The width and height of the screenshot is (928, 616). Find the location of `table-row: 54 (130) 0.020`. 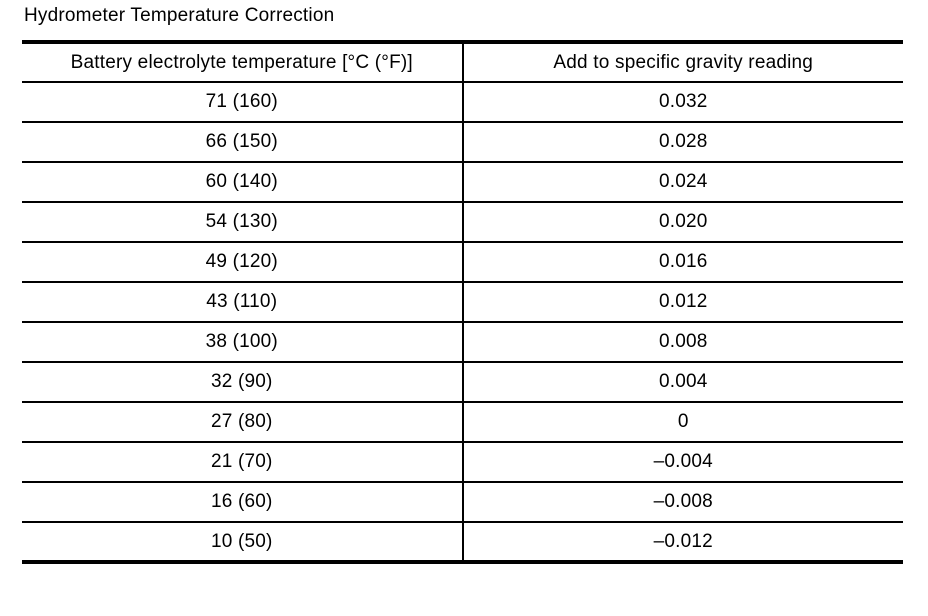

table-row: 54 (130) 0.020 is located at coordinates (462, 221).